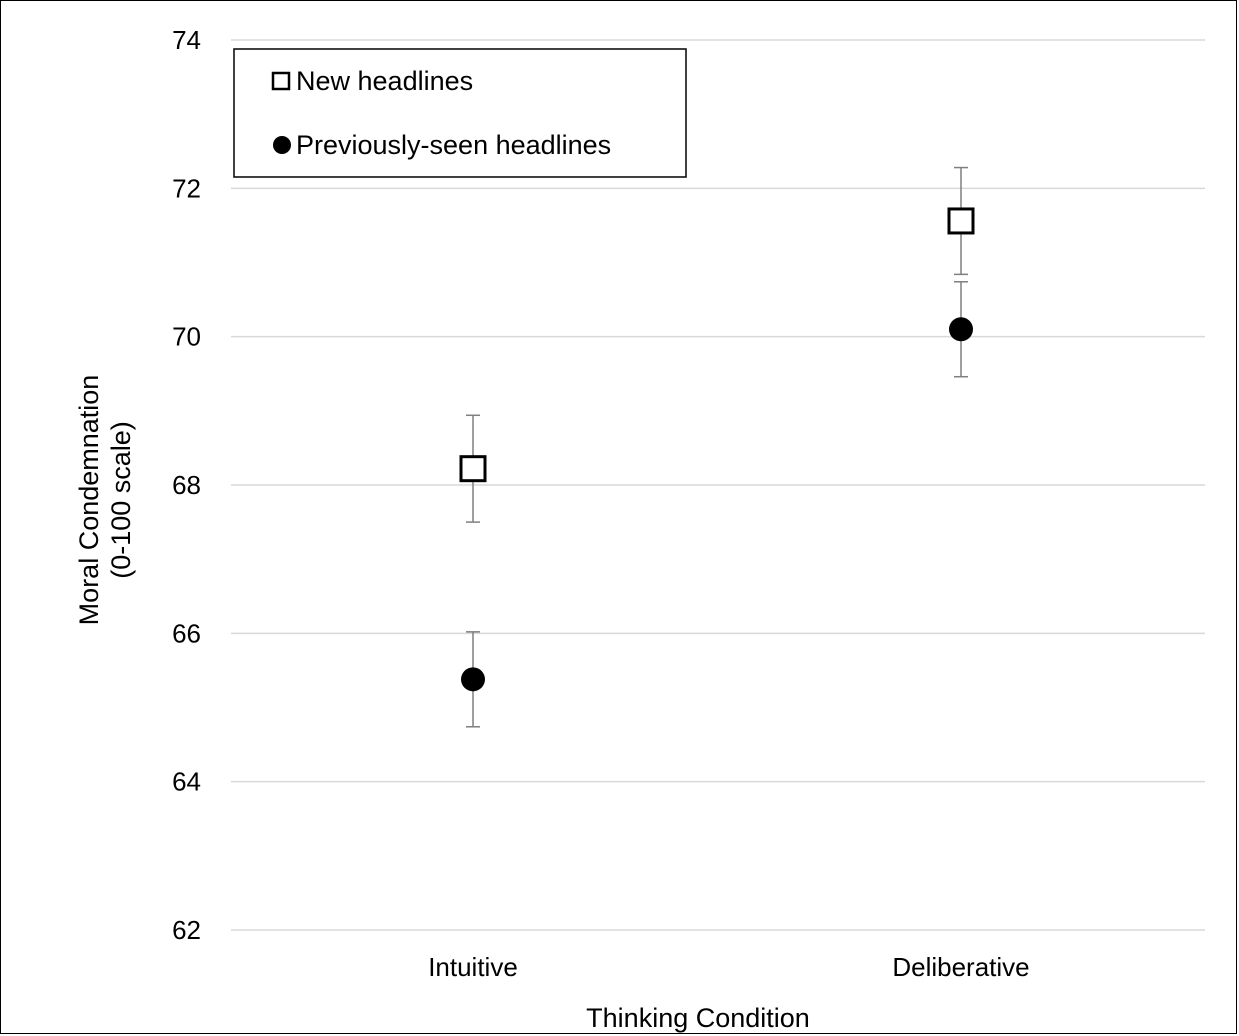 Image resolution: width=1239 pixels, height=1036 pixels. I want to click on y-tick-label-66: 66, so click(186, 633).